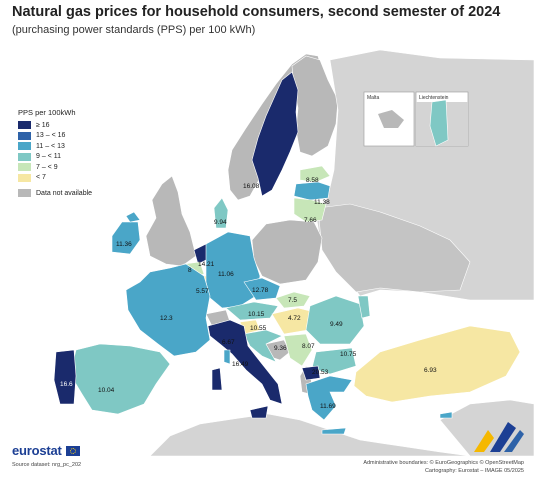 Image resolution: width=534 pixels, height=489 pixels. I want to click on label-netherlands: 14.21, so click(206, 264).